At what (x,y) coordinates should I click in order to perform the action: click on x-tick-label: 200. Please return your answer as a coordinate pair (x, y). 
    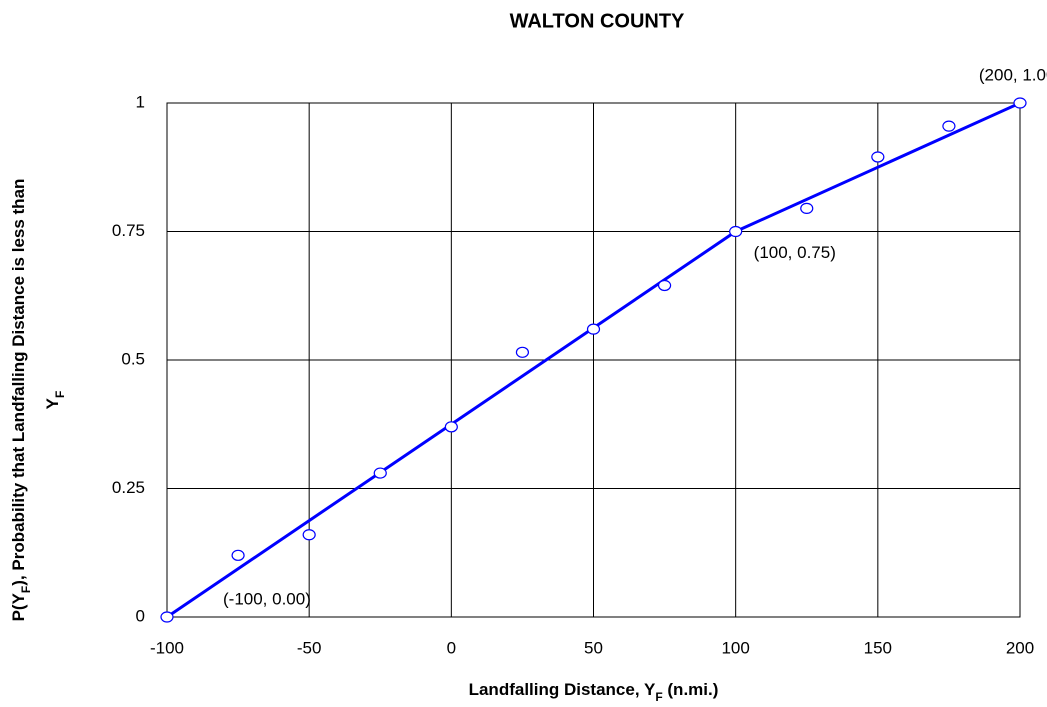
    Looking at the image, I should click on (1020, 647).